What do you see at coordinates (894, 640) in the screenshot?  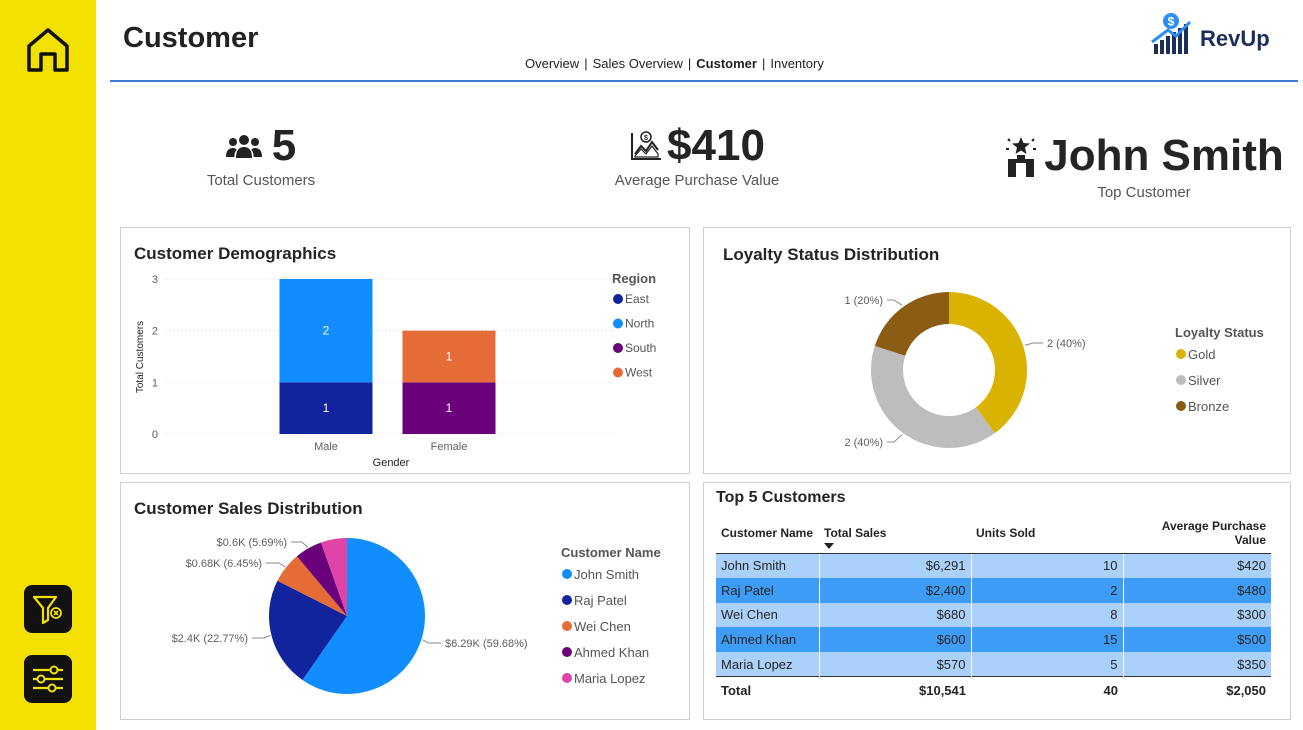 I see `cell-total-sales: $600` at bounding box center [894, 640].